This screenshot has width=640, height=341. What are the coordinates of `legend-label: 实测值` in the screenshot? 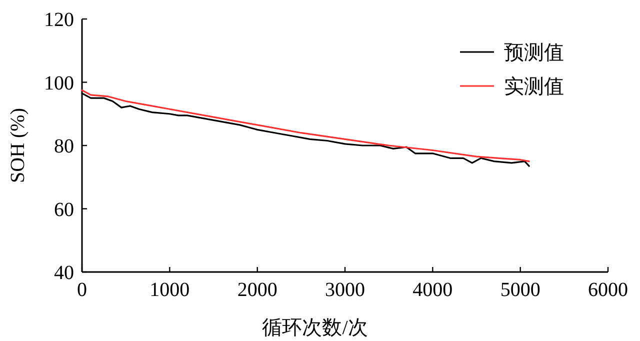 It's located at (534, 87).